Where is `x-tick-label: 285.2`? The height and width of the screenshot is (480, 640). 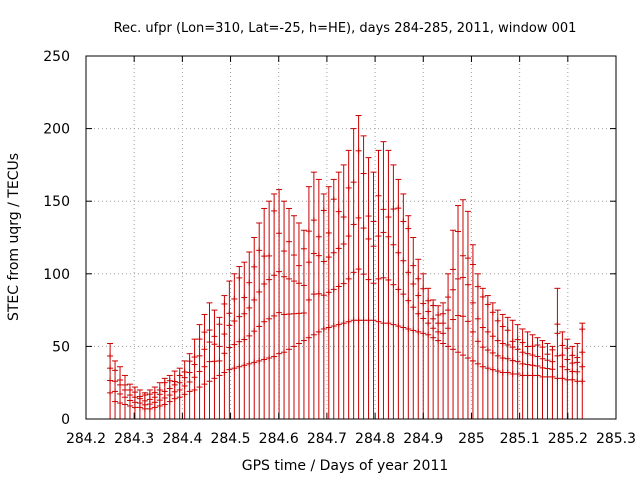 x-tick-label: 285.2 is located at coordinates (568, 439).